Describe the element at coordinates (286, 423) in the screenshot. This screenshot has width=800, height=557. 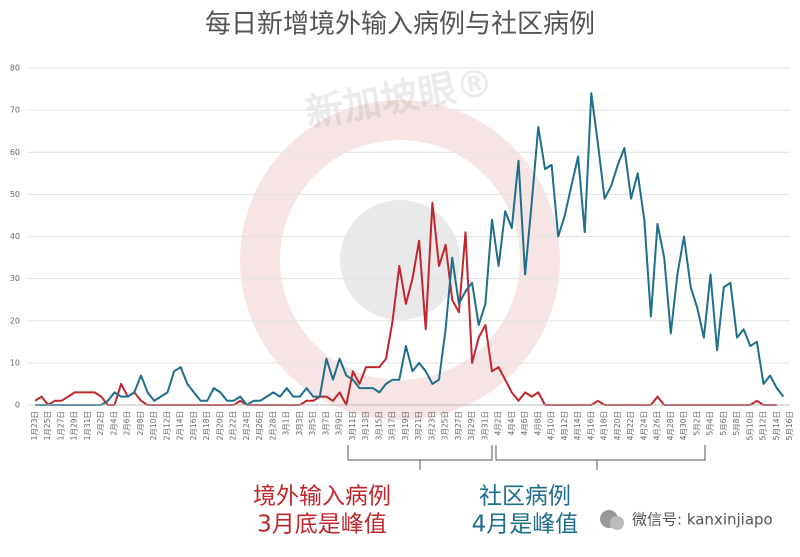
I see `x-tick-label: 3月1日` at that location.